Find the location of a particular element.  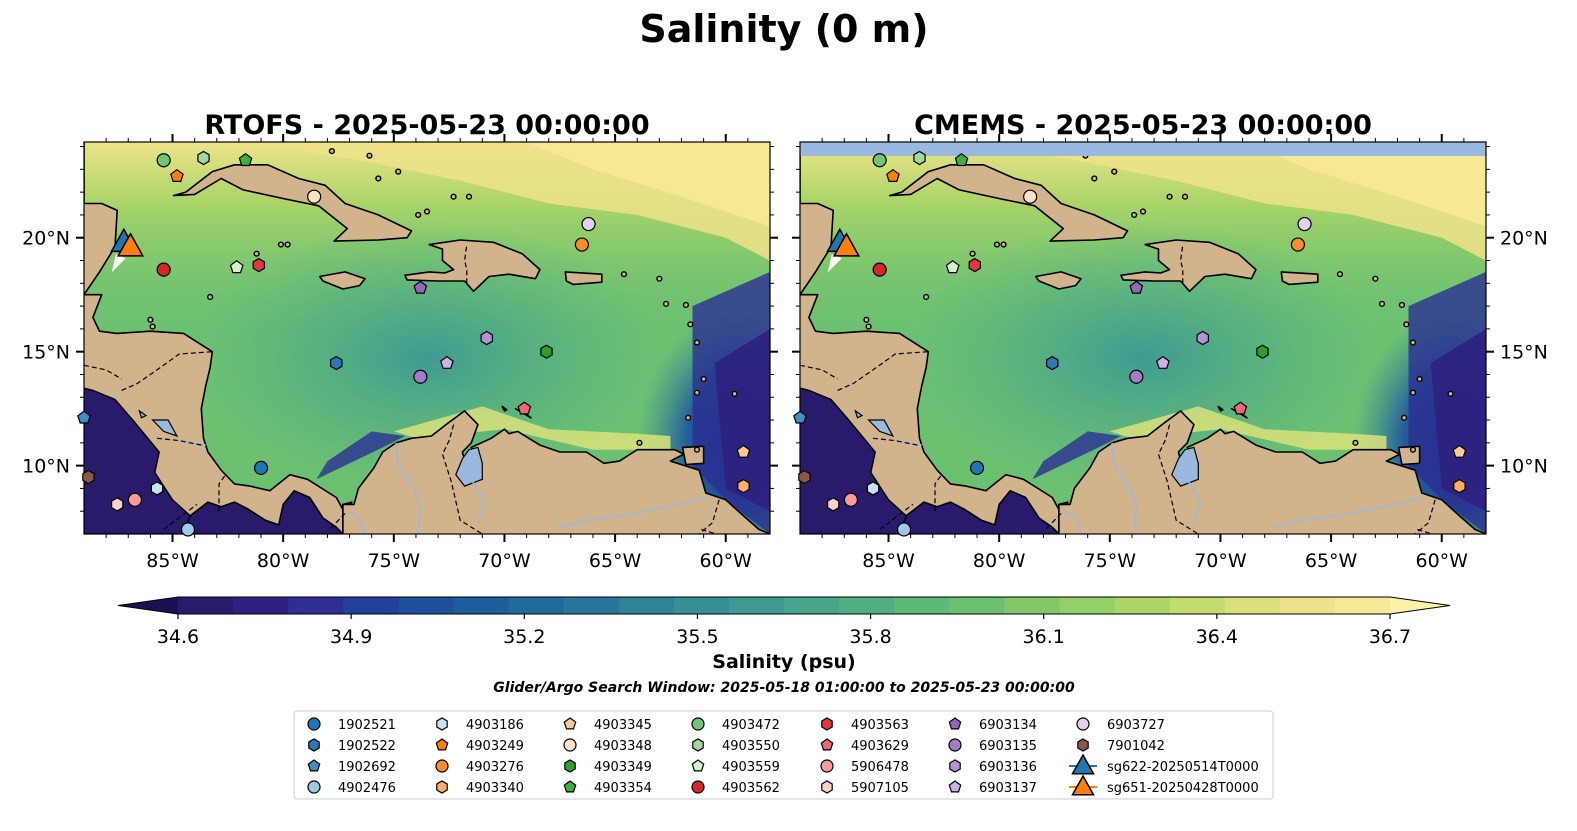

legend-label: 6903137 is located at coordinates (1008, 788).